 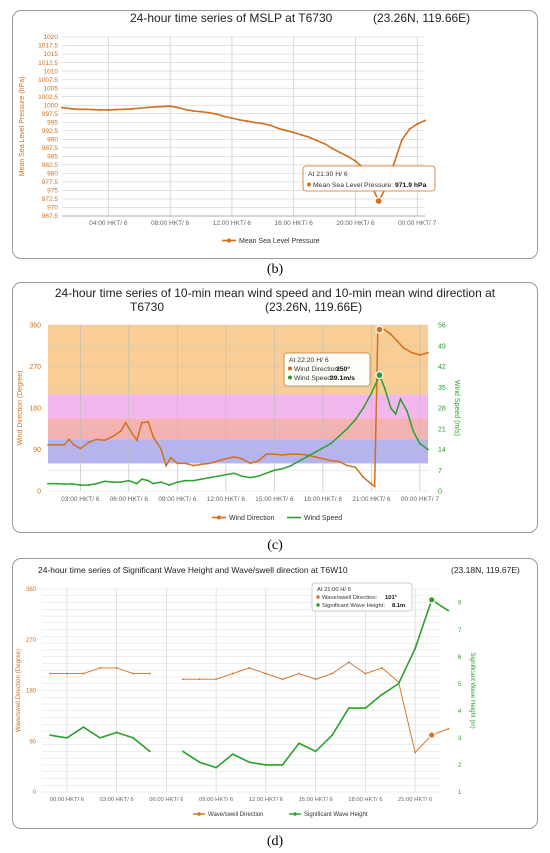 I want to click on tooltip-value: 101°, so click(x=391, y=598).